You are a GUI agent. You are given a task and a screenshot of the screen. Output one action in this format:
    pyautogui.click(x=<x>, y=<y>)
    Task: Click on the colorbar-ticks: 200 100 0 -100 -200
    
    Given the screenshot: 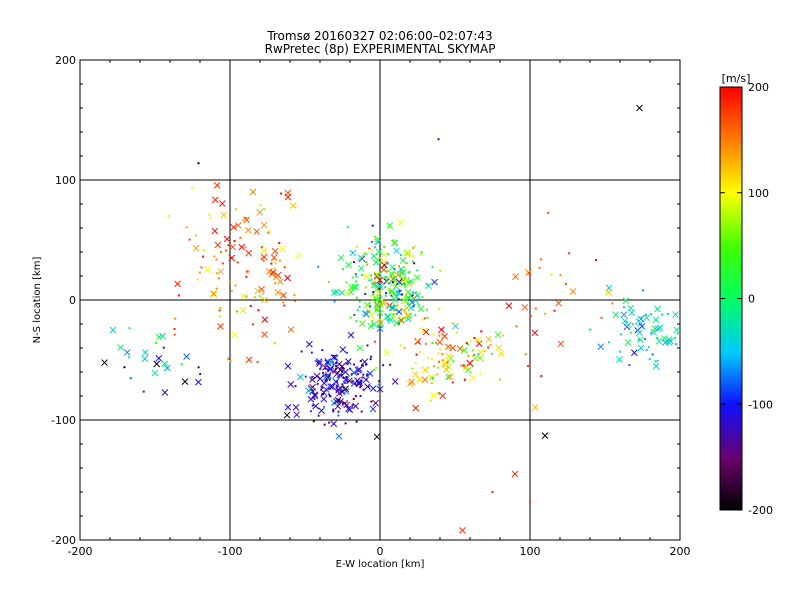 What is the action you would take?
    pyautogui.click(x=746, y=299)
    